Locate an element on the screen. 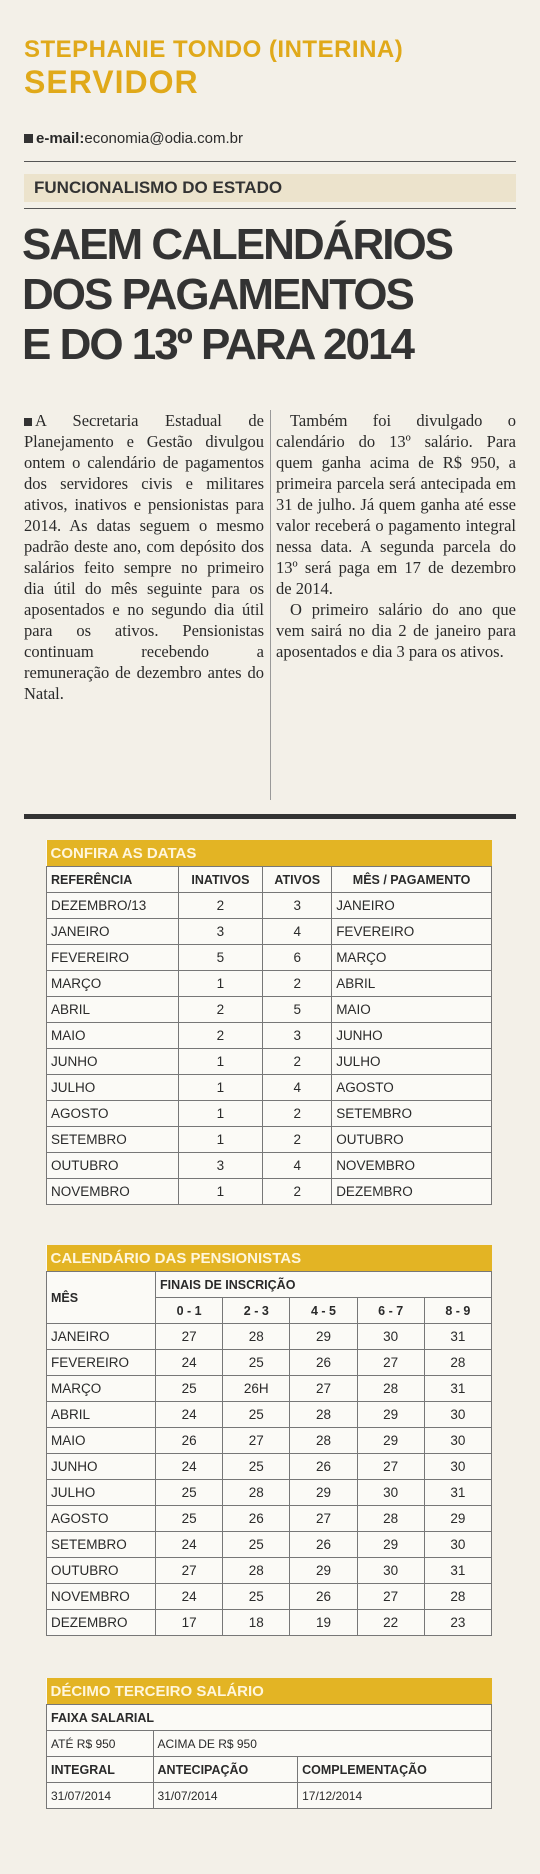 The width and height of the screenshot is (540, 1874). cell: NOVEMBRO is located at coordinates (411, 1165).